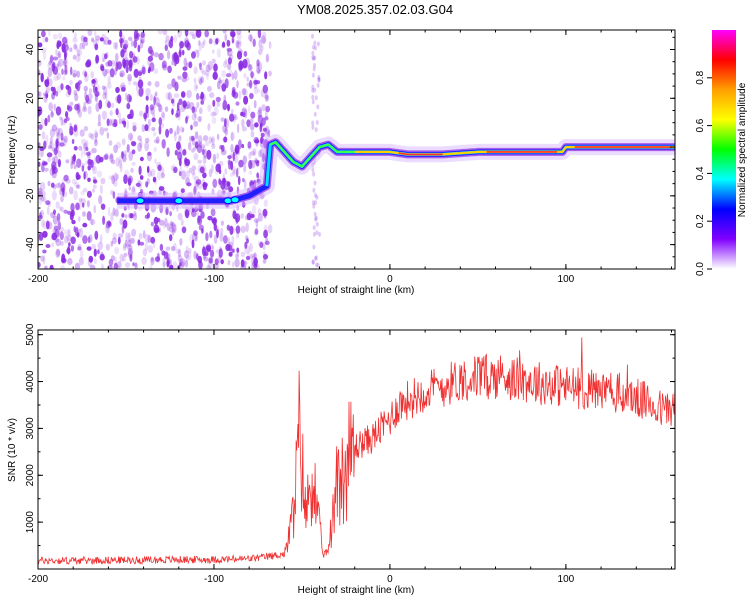 The image size is (750, 600). I want to click on y-tick-label: 40, so click(30, 50).